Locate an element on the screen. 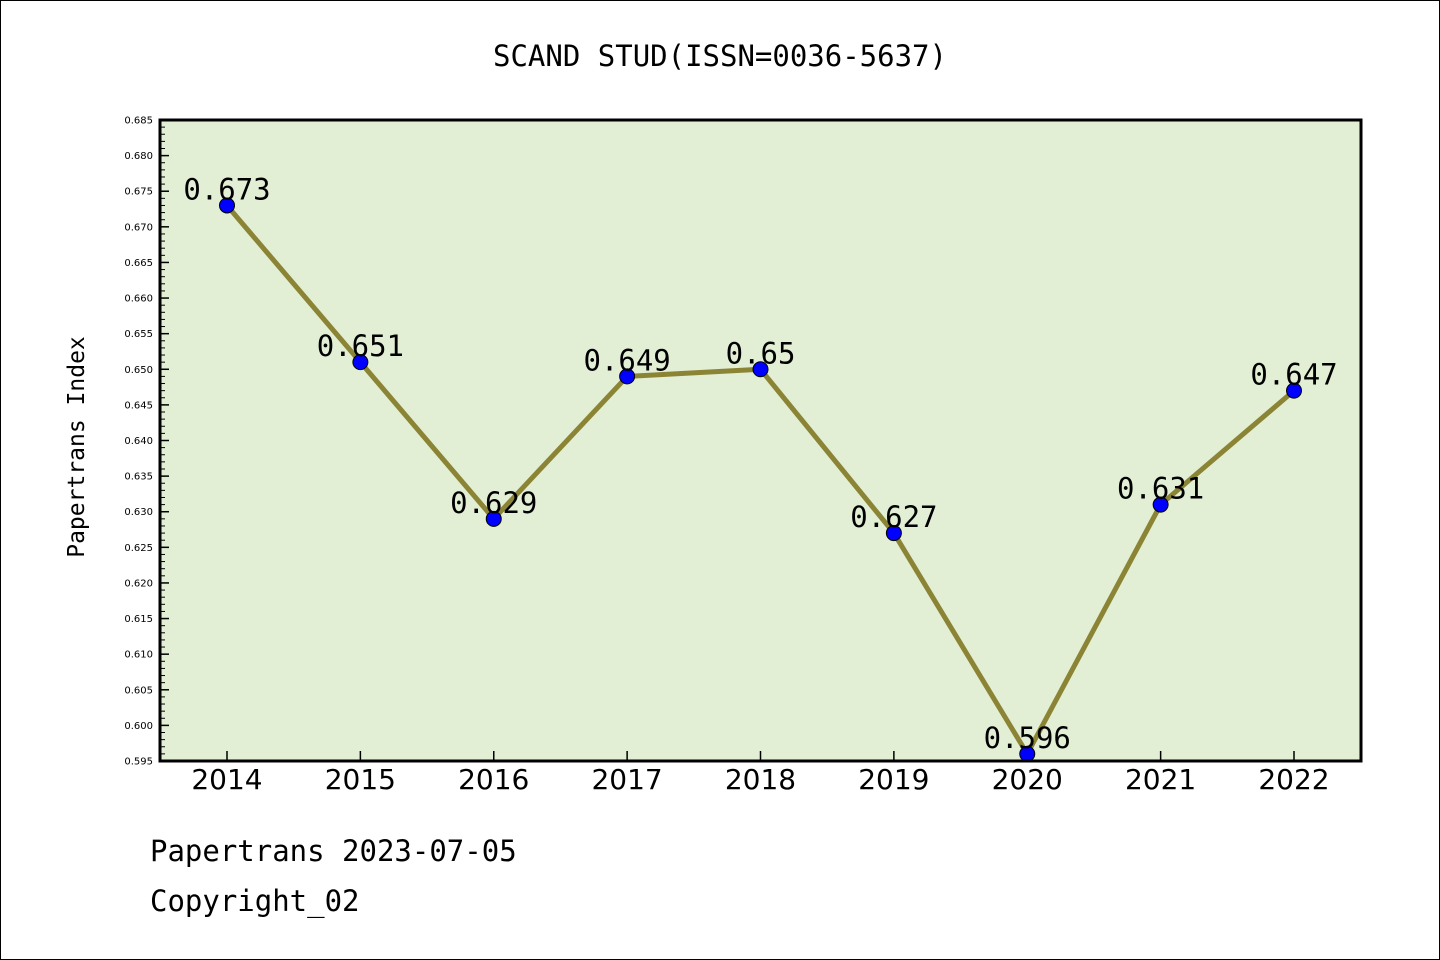  data-label: 0.629 is located at coordinates (493, 503).